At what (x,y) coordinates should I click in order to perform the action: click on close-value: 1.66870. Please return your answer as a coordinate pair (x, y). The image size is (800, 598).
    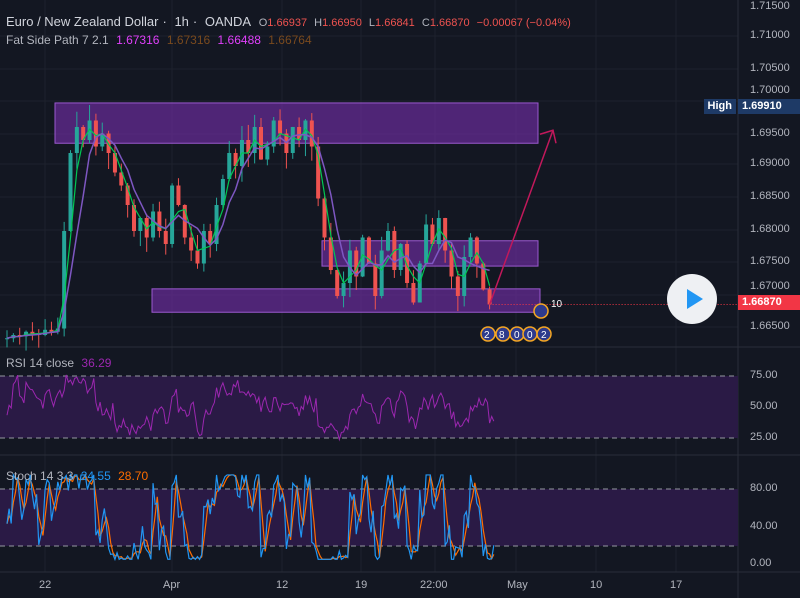
    Looking at the image, I should click on (449, 23).